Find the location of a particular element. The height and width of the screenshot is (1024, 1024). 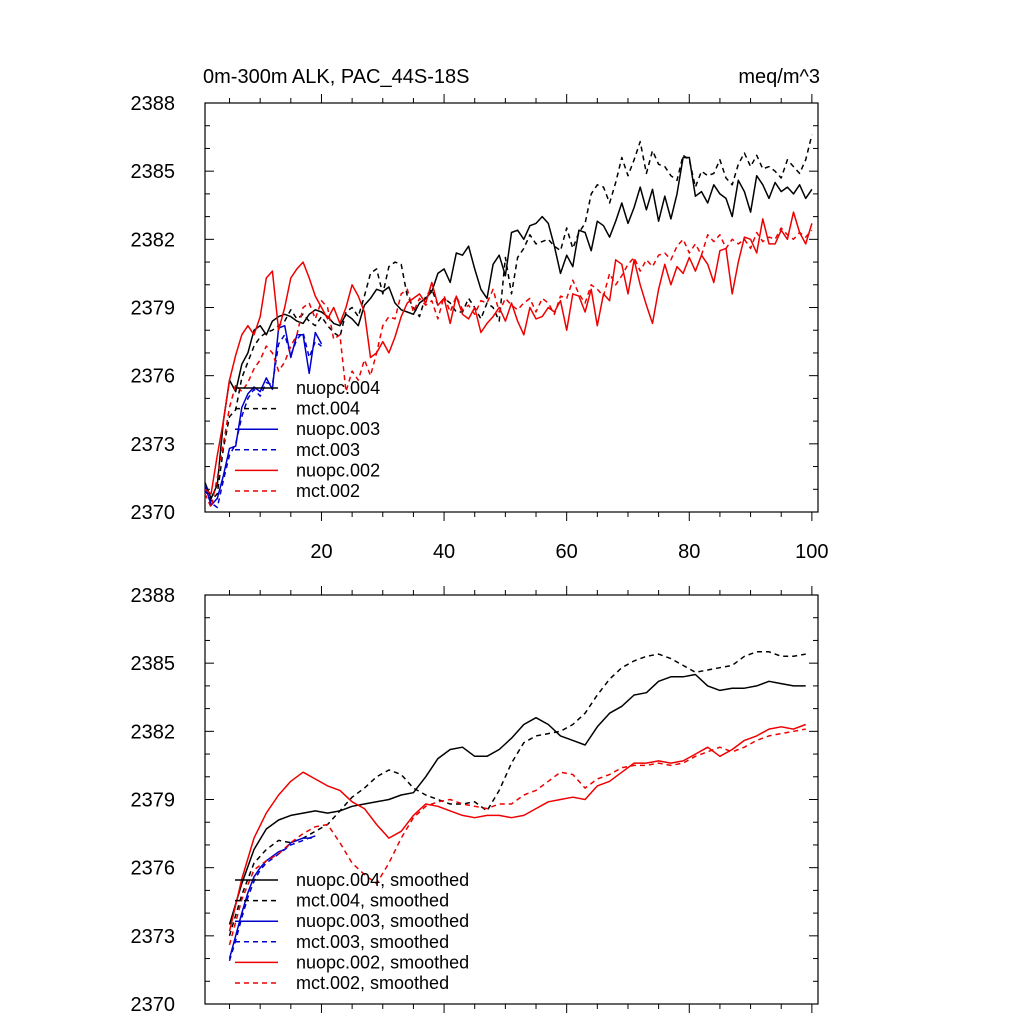

legend-label: nuopc.003, smoothed is located at coordinates (382, 921).